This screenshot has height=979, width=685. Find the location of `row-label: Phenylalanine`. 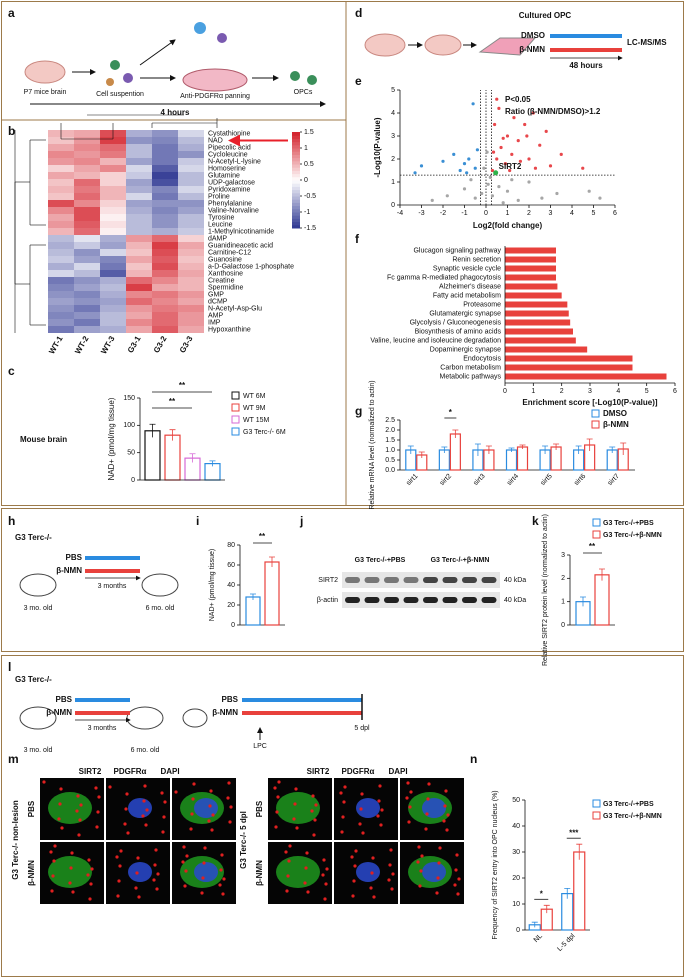

row-label: Phenylalanine is located at coordinates (230, 203).